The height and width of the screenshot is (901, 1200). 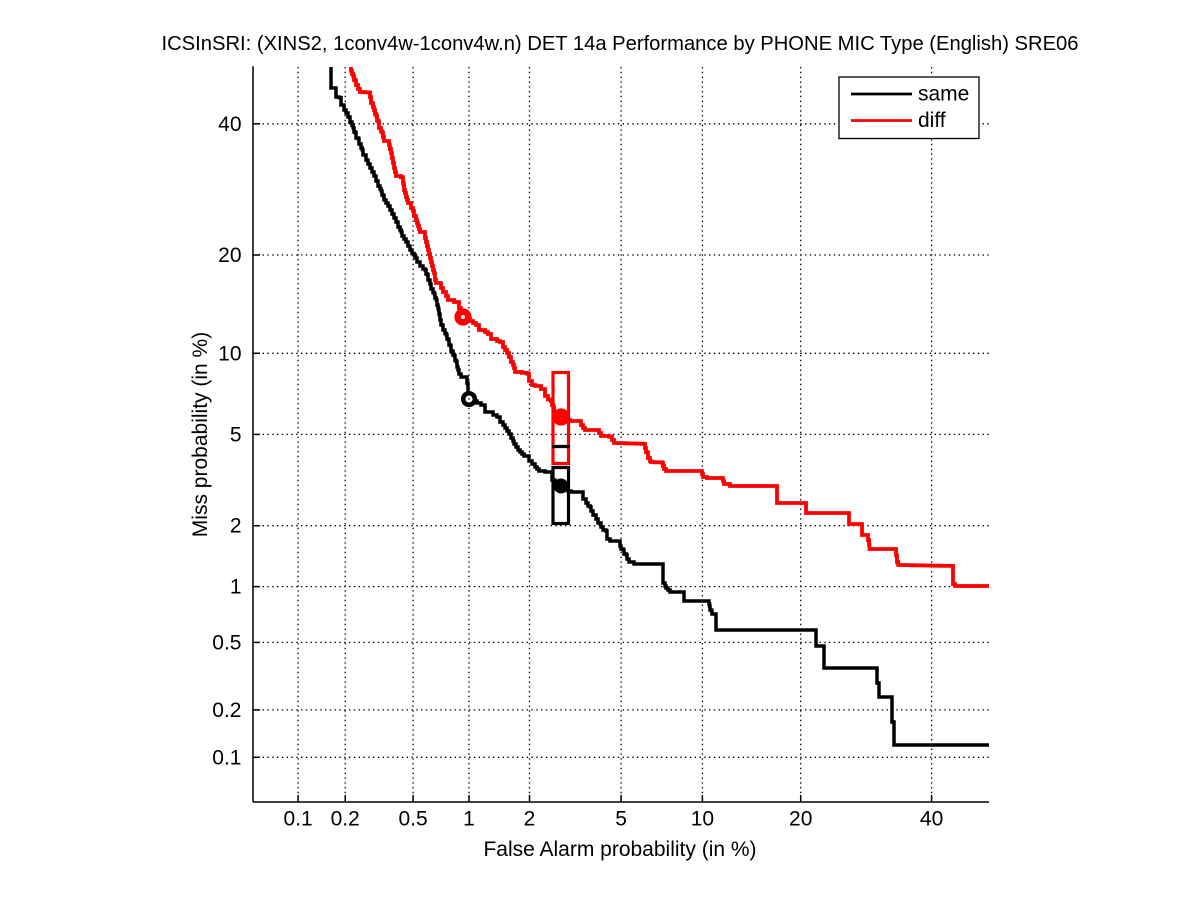 What do you see at coordinates (943, 94) in the screenshot?
I see `svg-text: same` at bounding box center [943, 94].